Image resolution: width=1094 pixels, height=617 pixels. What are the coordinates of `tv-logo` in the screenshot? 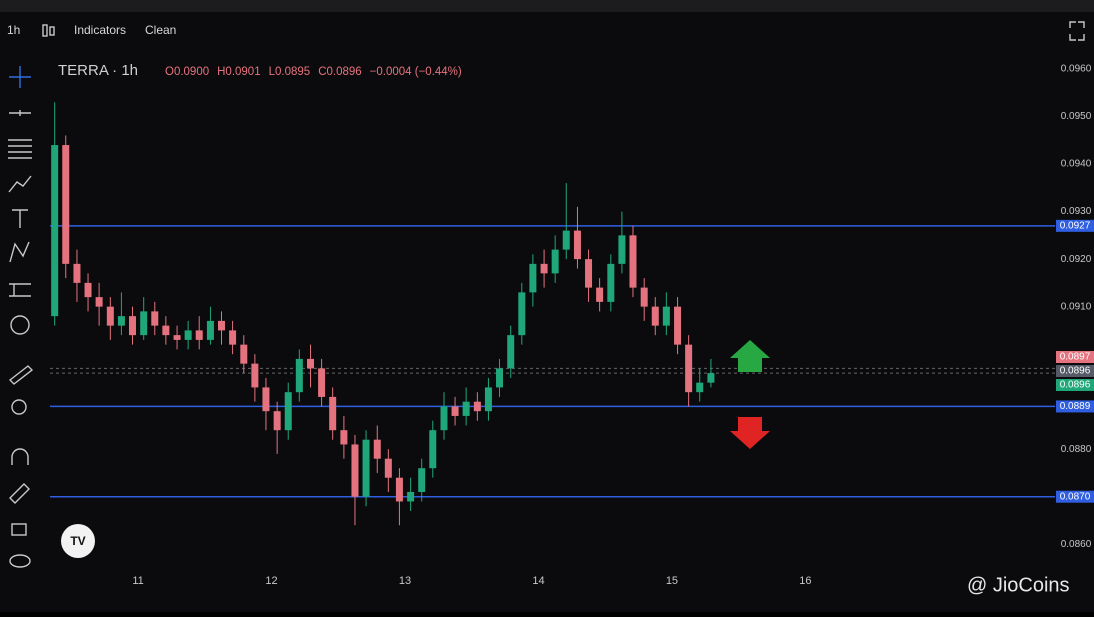 It's located at (78, 541).